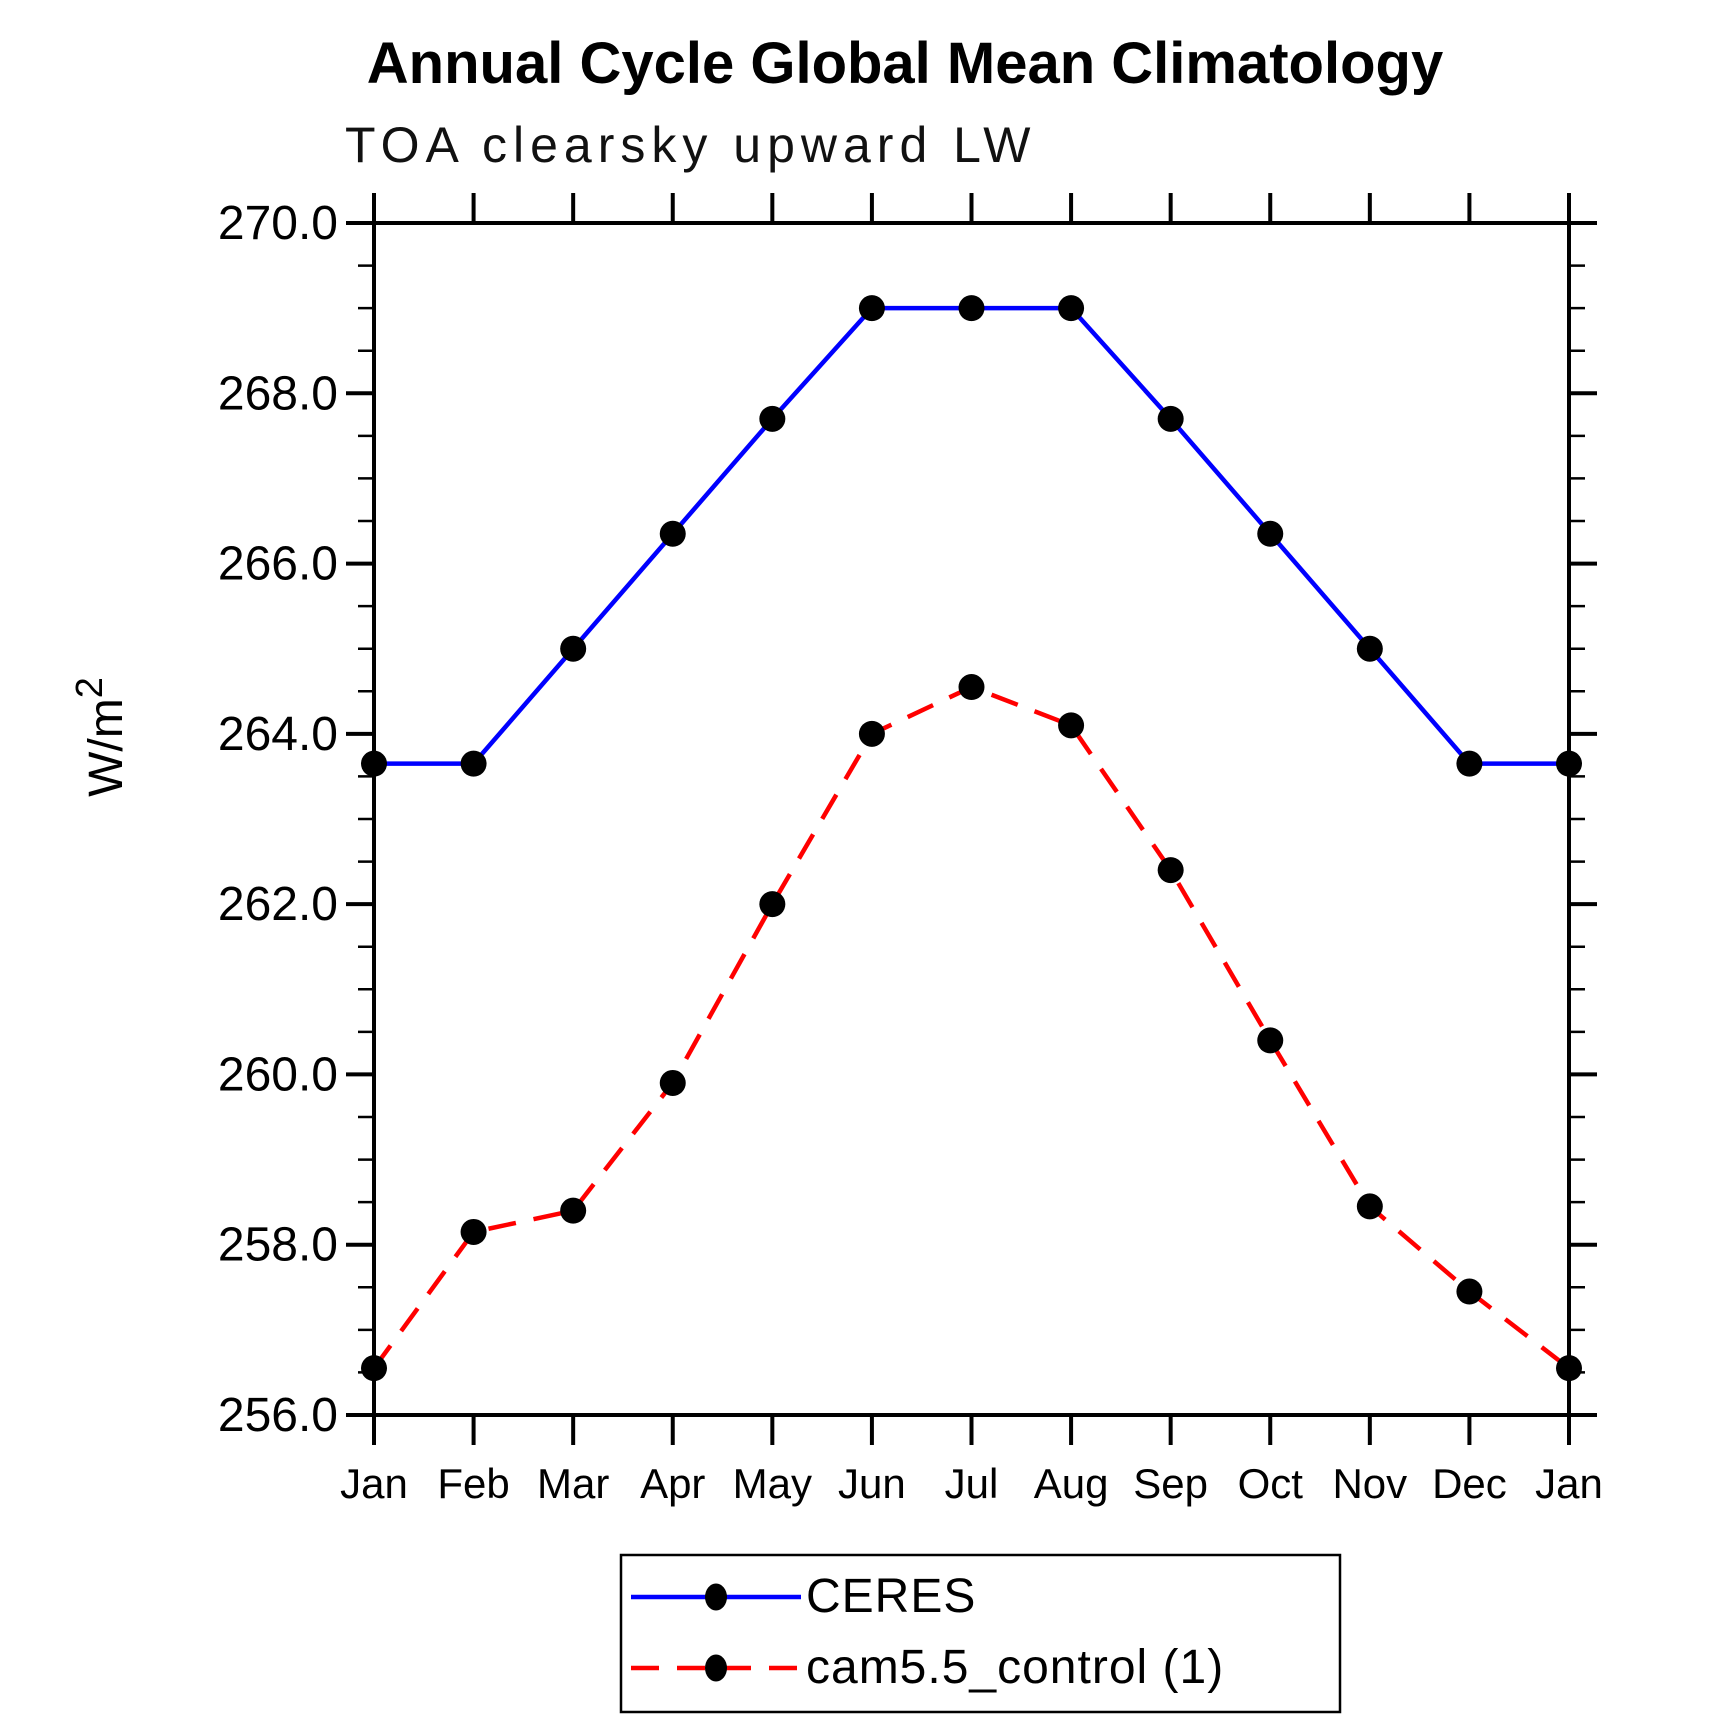 This screenshot has height=1718, width=1710. What do you see at coordinates (1369, 1483) in the screenshot?
I see `x-axis-tick-label: Nov` at bounding box center [1369, 1483].